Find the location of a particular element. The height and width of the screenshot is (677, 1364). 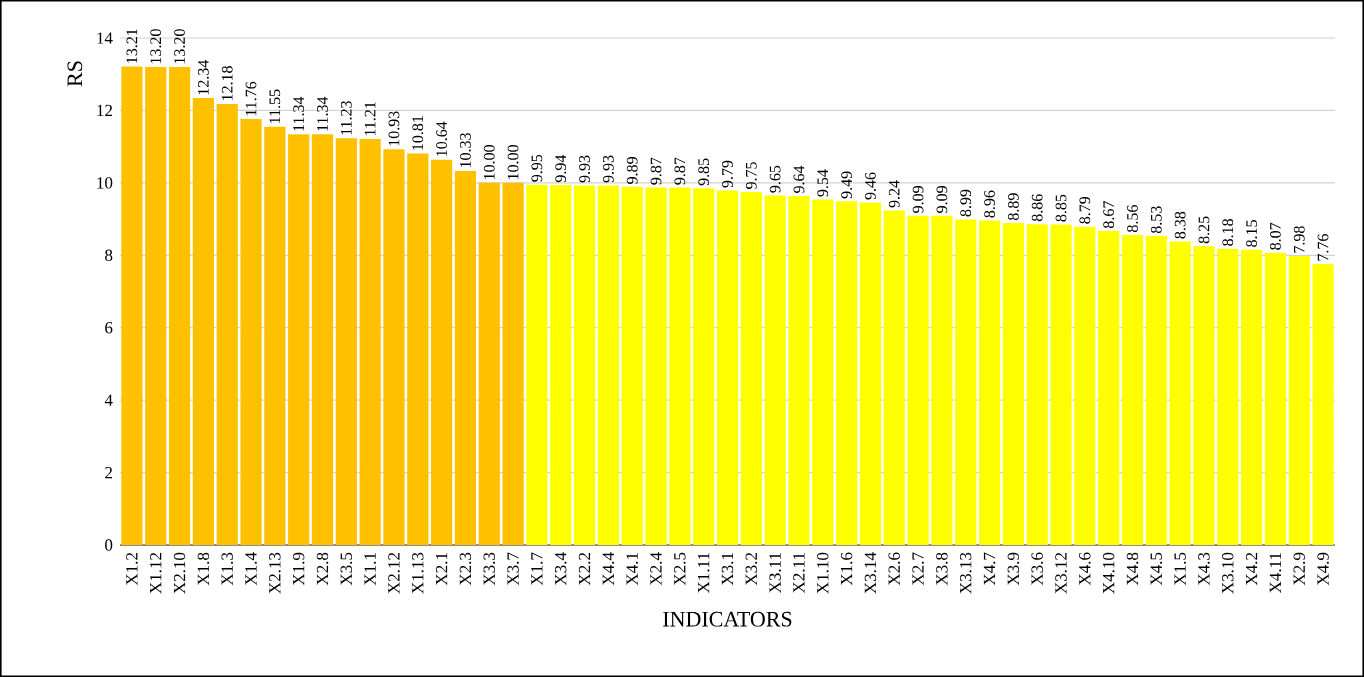

x-tick-label: X4.9 is located at coordinates (1323, 569).